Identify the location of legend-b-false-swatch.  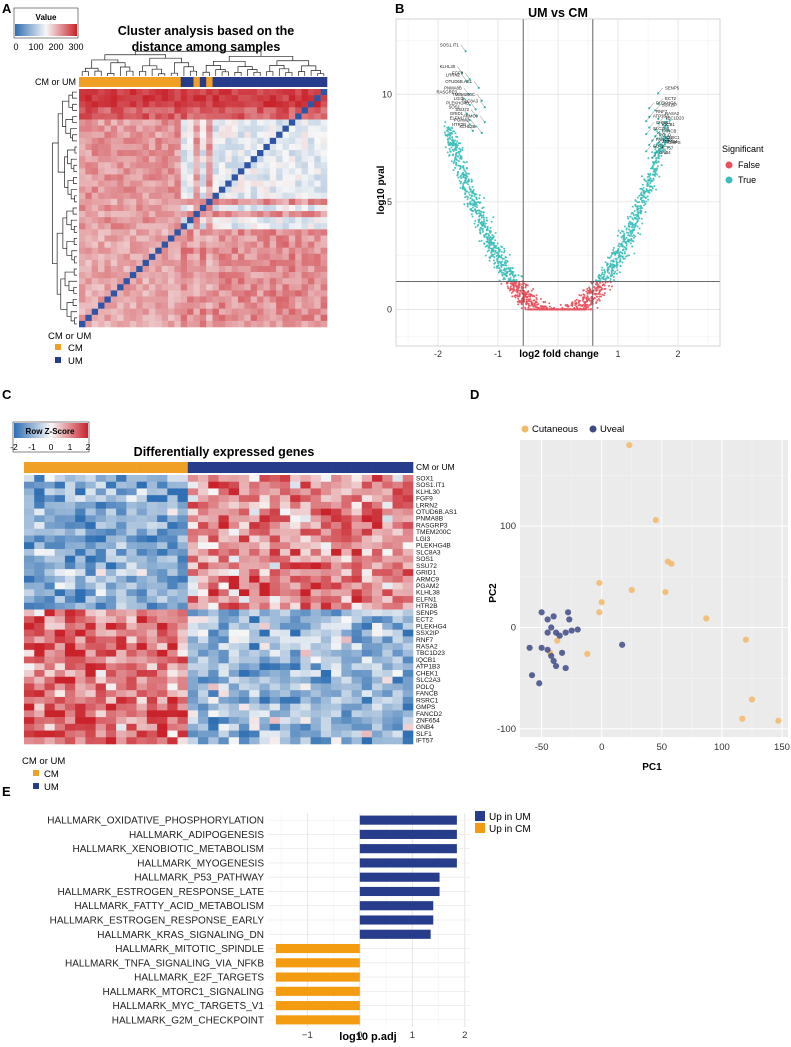
(729, 165).